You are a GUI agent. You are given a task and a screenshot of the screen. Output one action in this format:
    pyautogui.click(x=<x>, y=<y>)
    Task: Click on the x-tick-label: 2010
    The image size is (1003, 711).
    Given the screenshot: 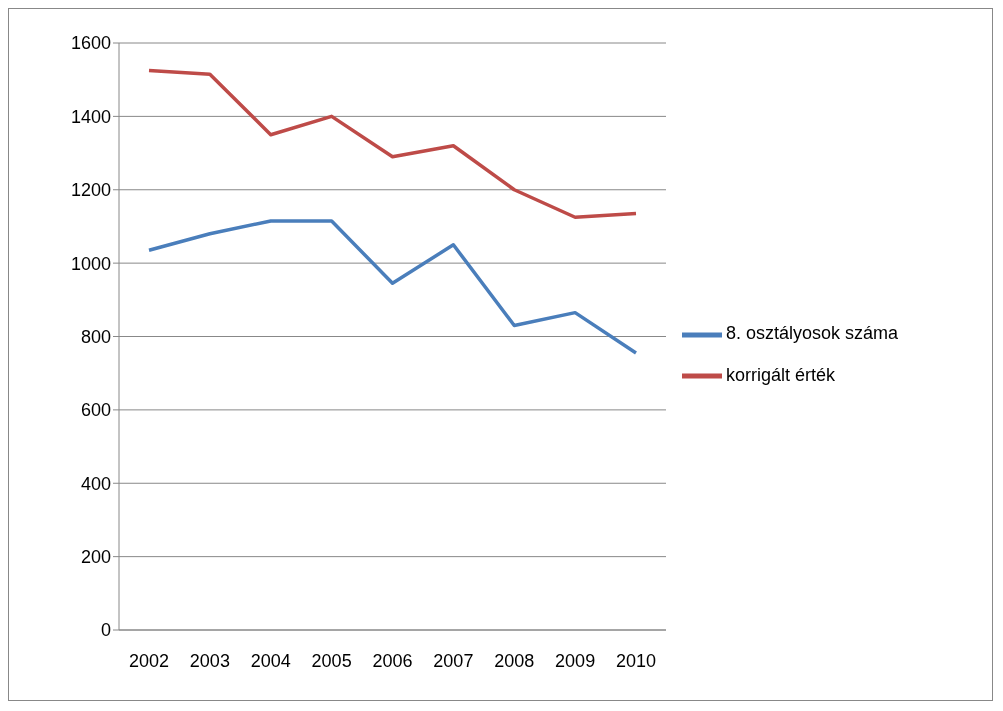 What is the action you would take?
    pyautogui.click(x=636, y=660)
    